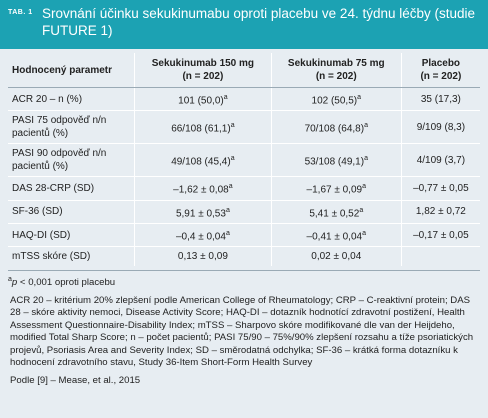 This screenshot has width=488, height=418. Describe the element at coordinates (14, 283) in the screenshot. I see `footnote-p: p` at that location.